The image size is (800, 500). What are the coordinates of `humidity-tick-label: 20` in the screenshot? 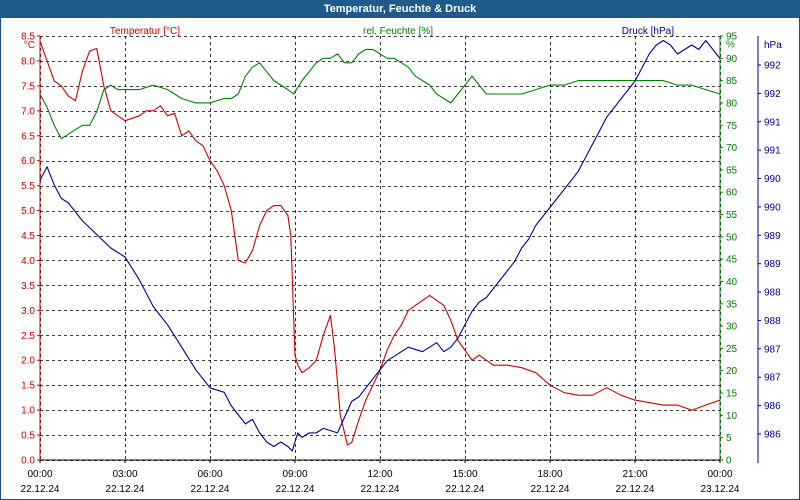 It's located at (732, 371).